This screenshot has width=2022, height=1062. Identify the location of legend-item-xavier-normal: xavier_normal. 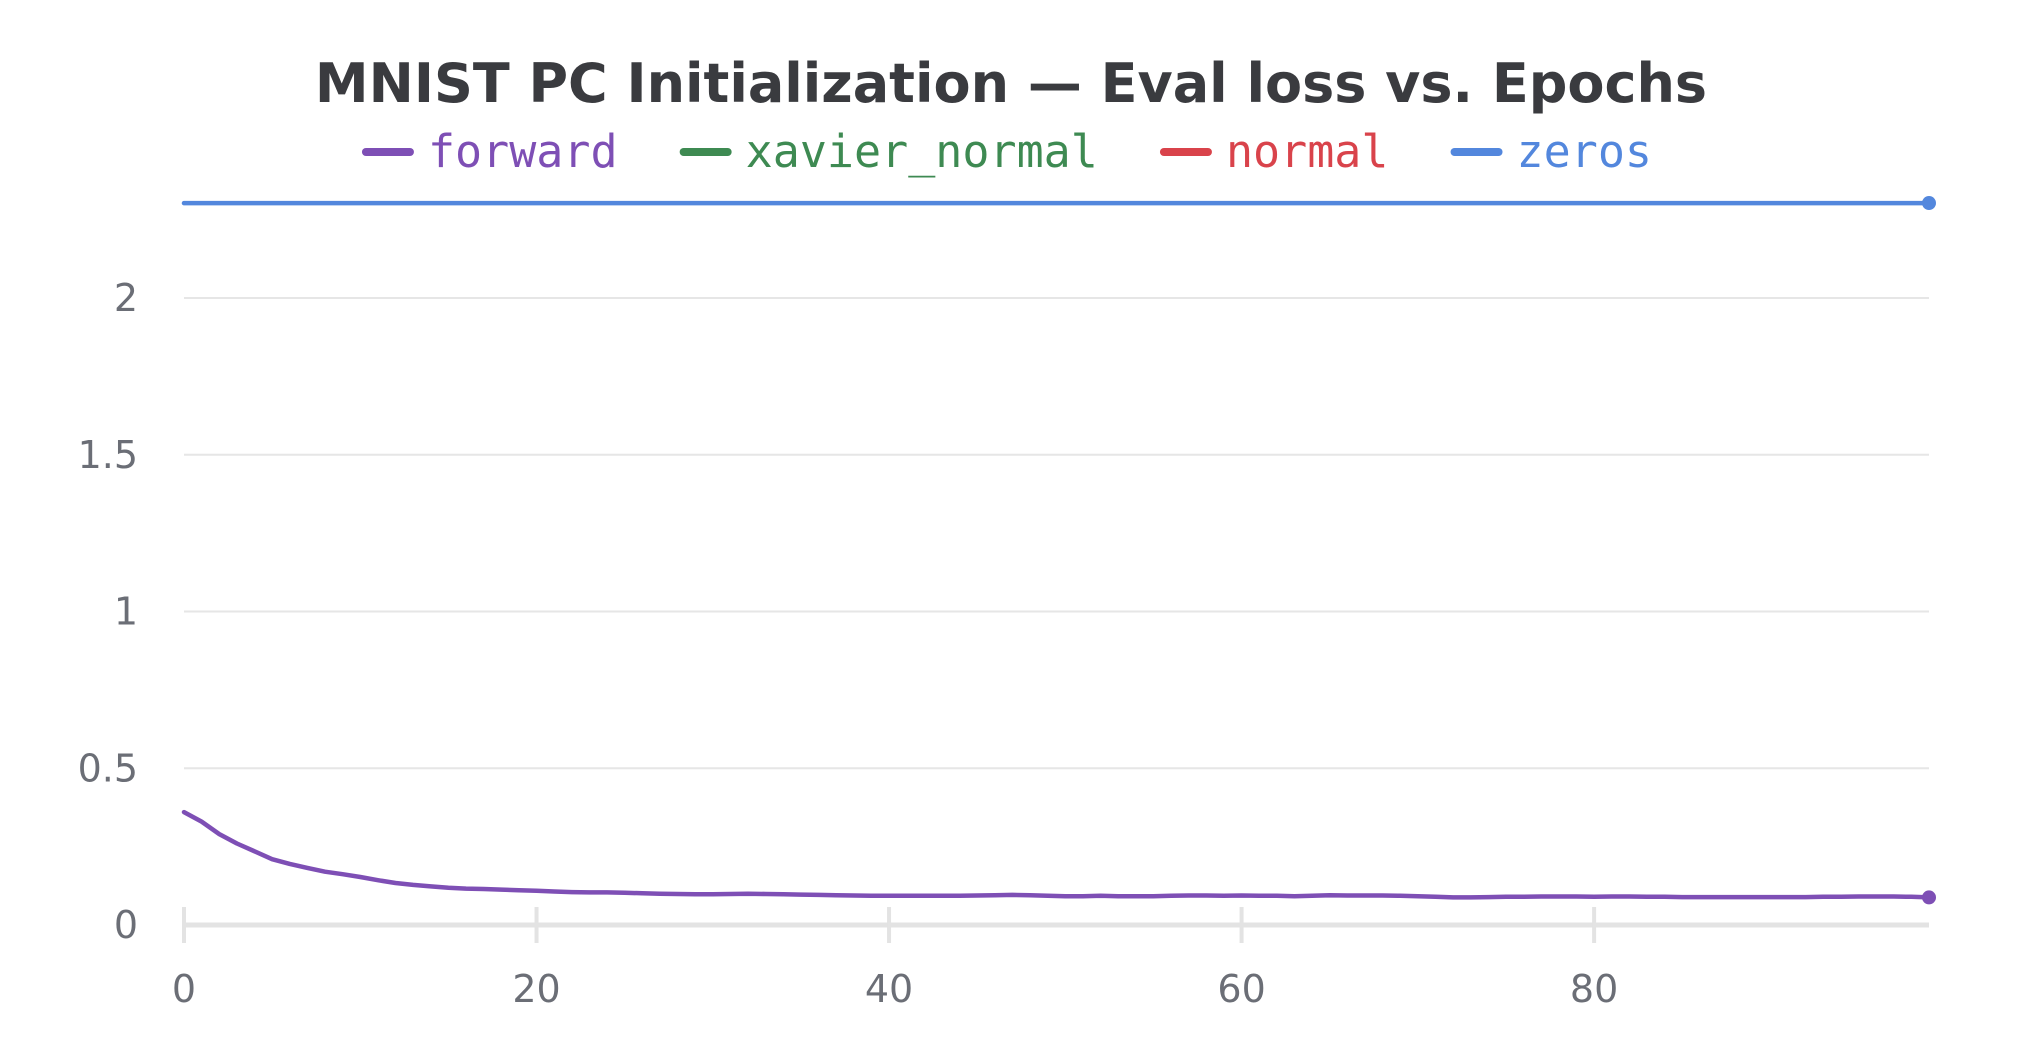
(888, 151).